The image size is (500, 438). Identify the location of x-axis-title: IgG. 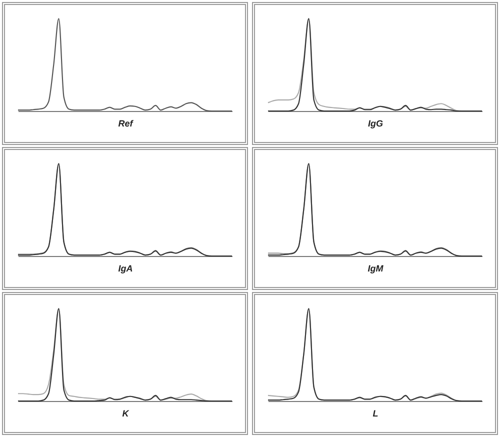
(375, 123).